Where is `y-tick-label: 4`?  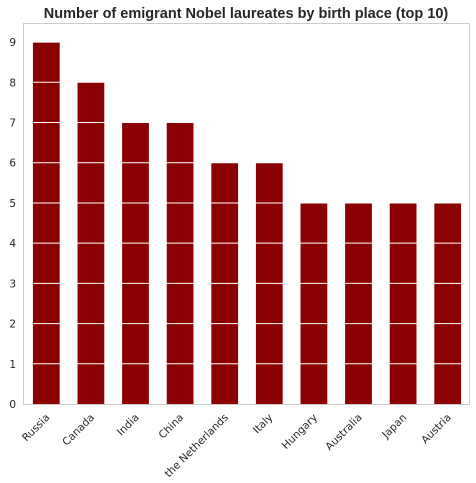
y-tick-label: 4 is located at coordinates (12, 244).